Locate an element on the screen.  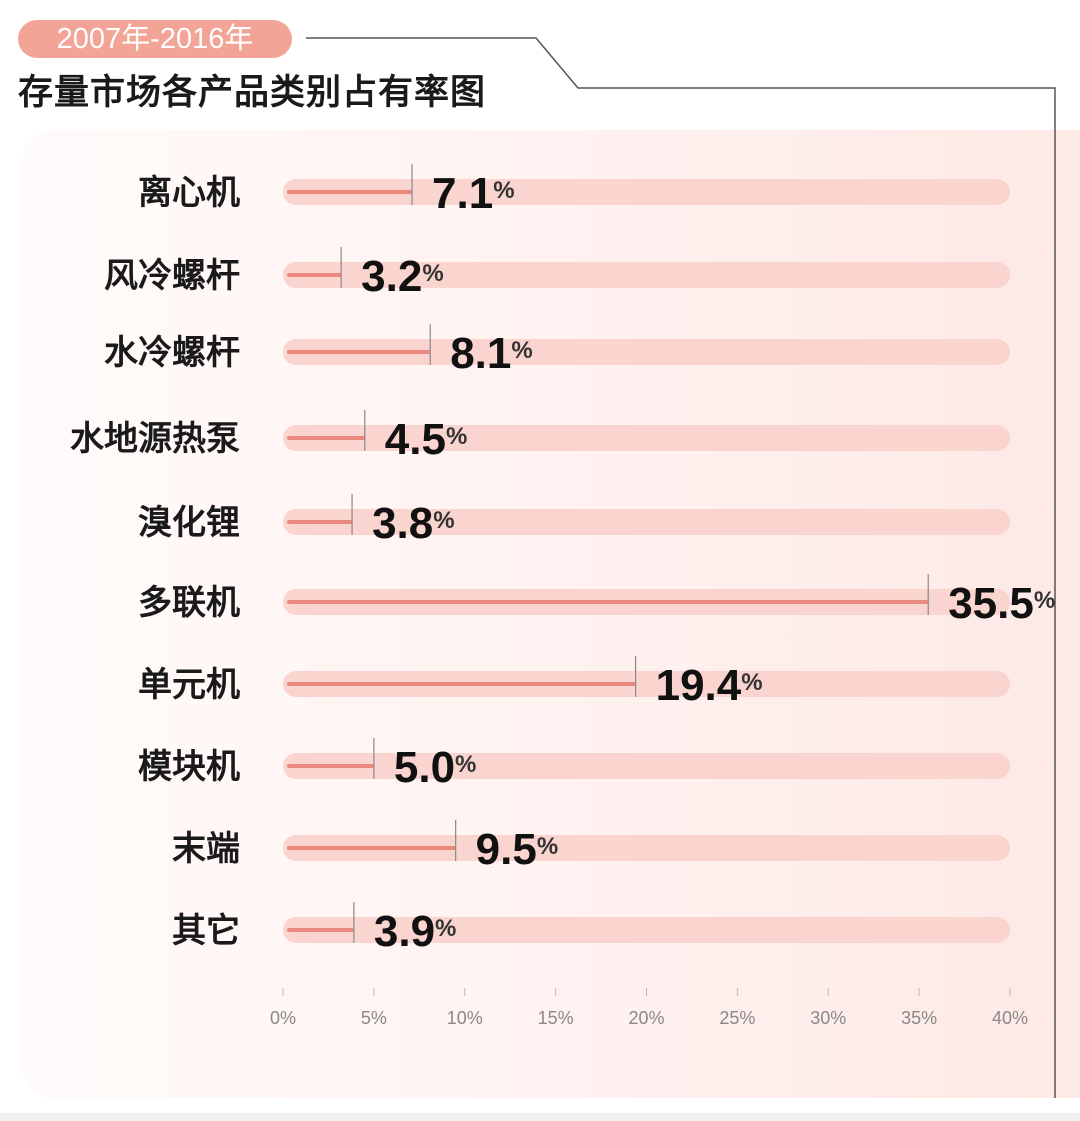
data-label-value: 9.5 is located at coordinates (506, 849).